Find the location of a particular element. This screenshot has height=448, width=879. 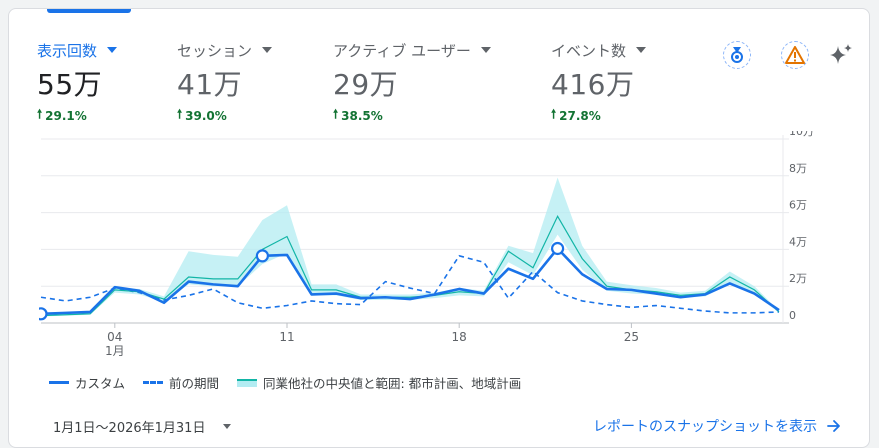

legend-item-current: カスタム is located at coordinates (87, 382).